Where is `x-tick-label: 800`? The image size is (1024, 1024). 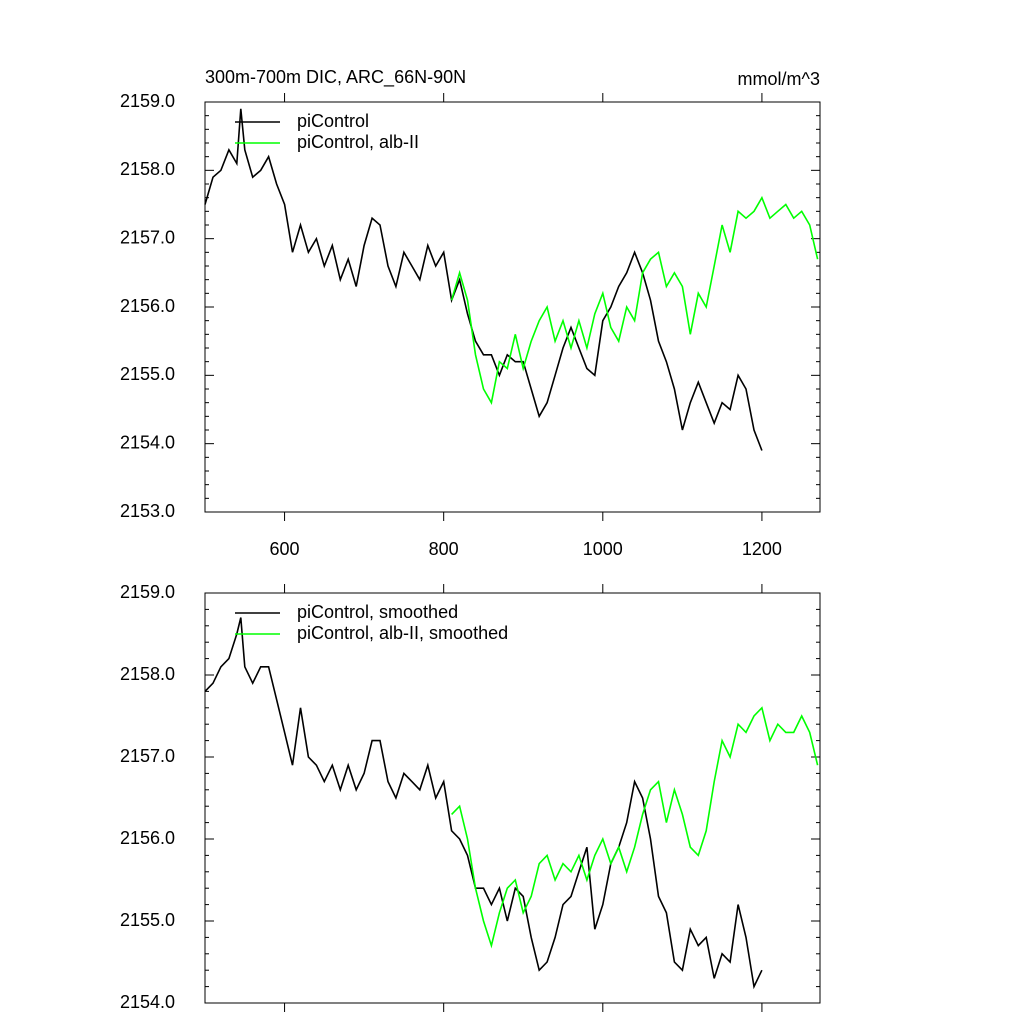 x-tick-label: 800 is located at coordinates (444, 549).